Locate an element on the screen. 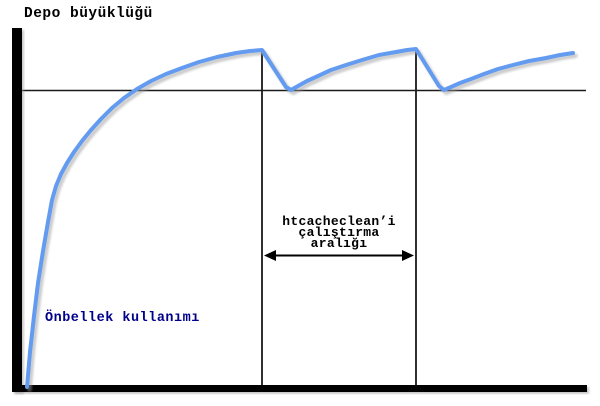 This screenshot has height=406, width=600. y-axis is located at coordinates (17, 210).